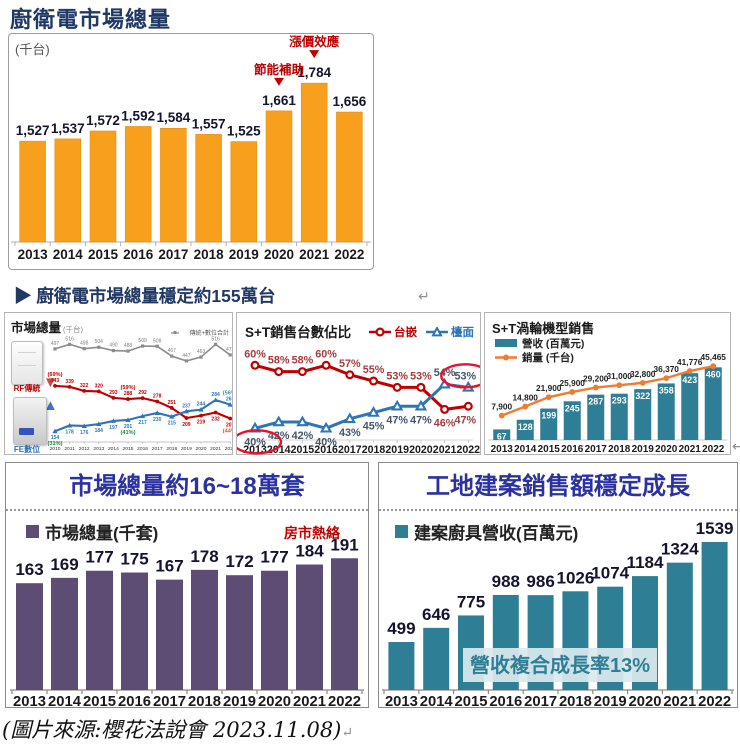 This screenshot has height=752, width=740. Describe the element at coordinates (573, 383) in the screenshot. I see `line-value-label: 25,900` at that location.